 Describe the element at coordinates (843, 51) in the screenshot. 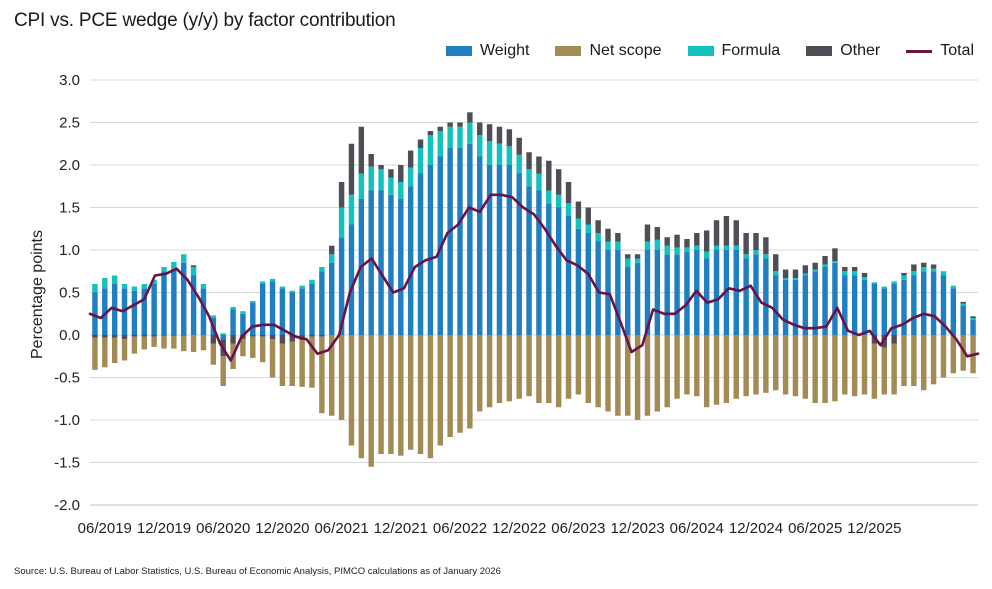

I see `legend-item-other: Other` at that location.